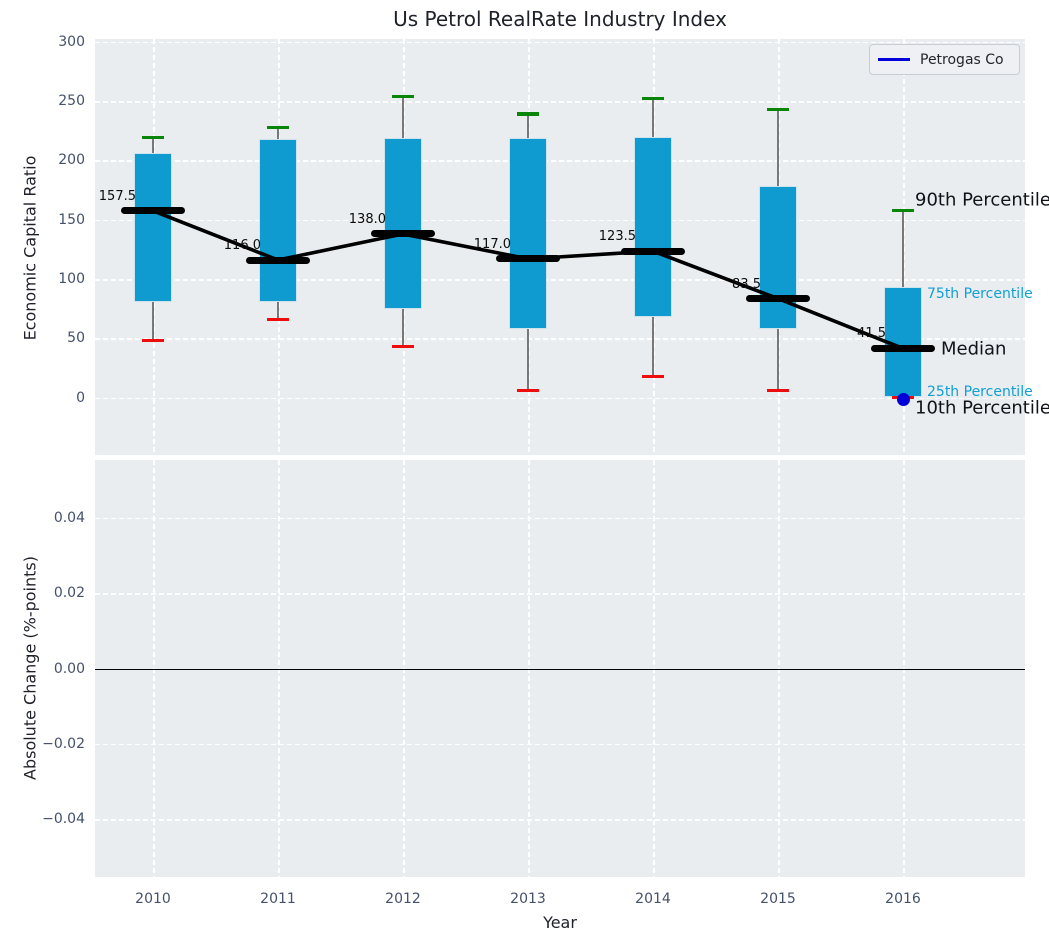 Image resolution: width=1049 pixels, height=942 pixels. Describe the element at coordinates (903, 399) in the screenshot. I see `petrogas-data-point` at that location.